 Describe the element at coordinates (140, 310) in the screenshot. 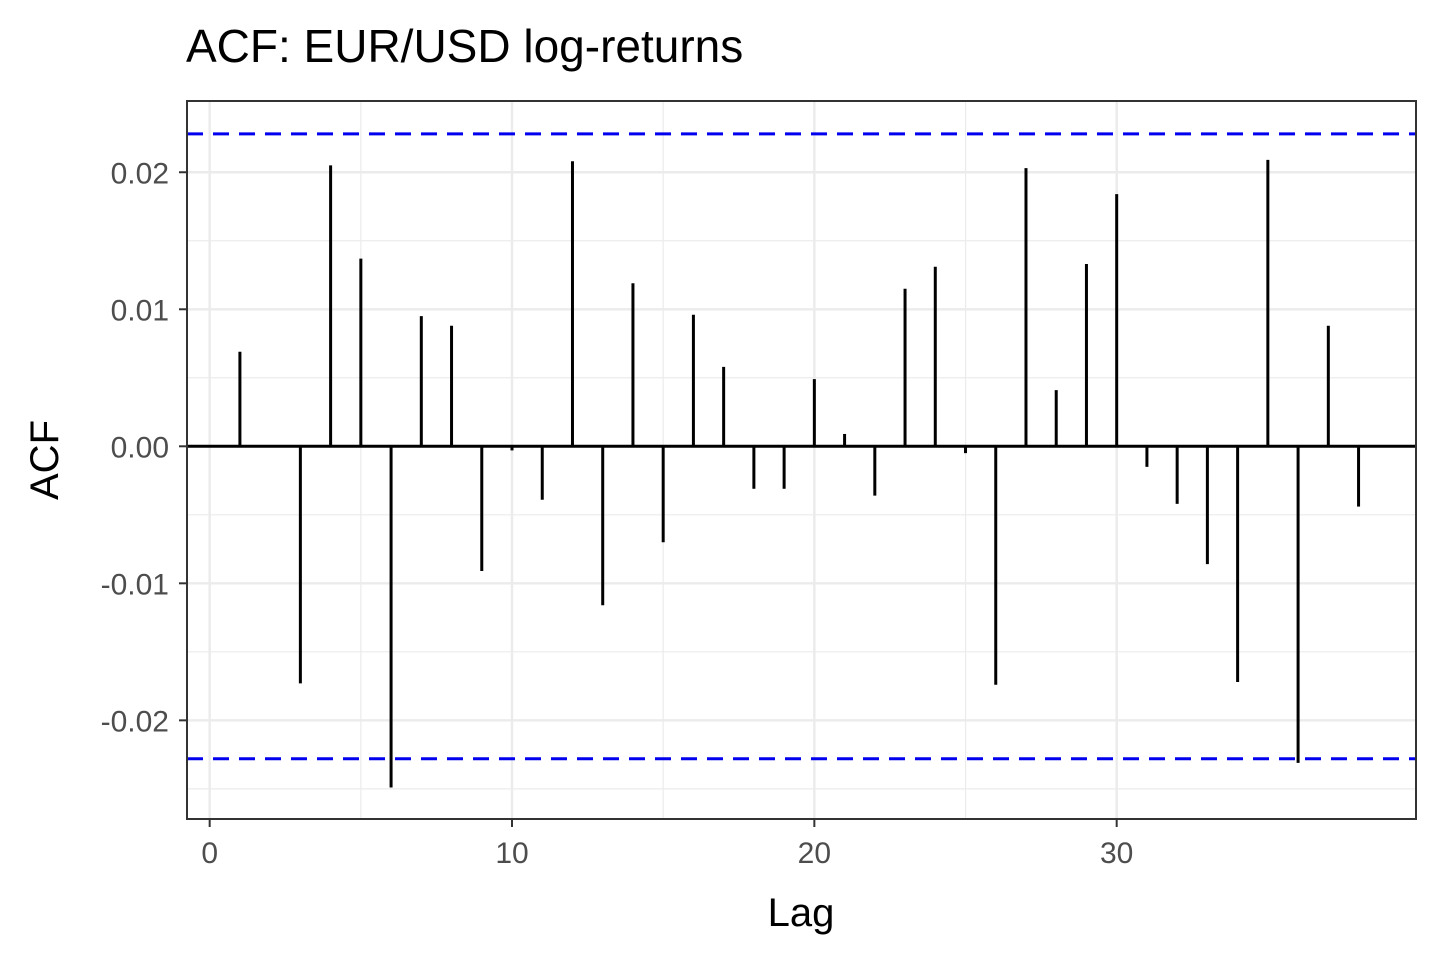

I see `y-tick-label: 0.01` at that location.